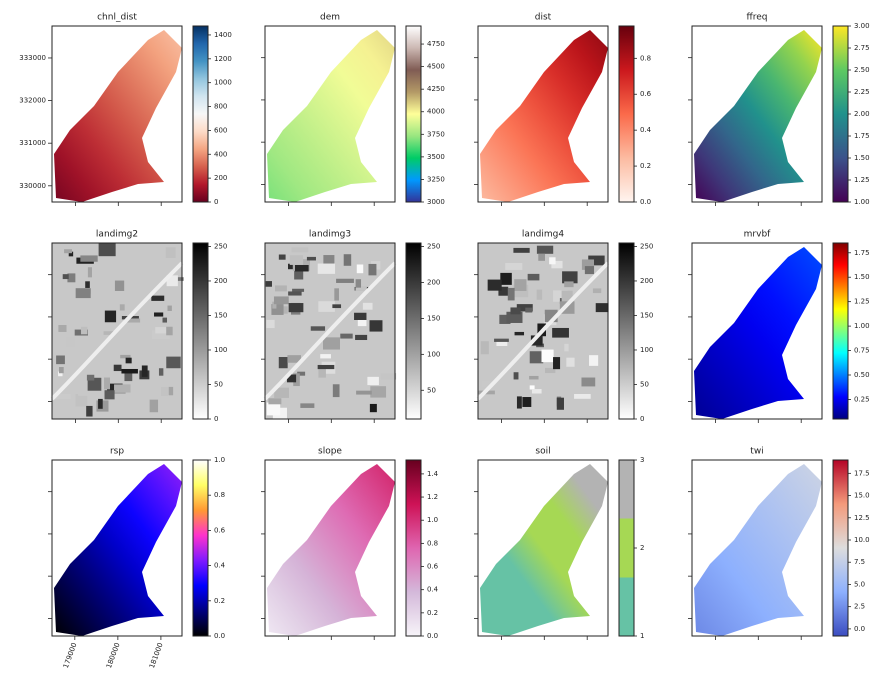 The height and width of the screenshot is (690, 887). I want to click on colorbar-tick-label: 0.6, so click(220, 530).